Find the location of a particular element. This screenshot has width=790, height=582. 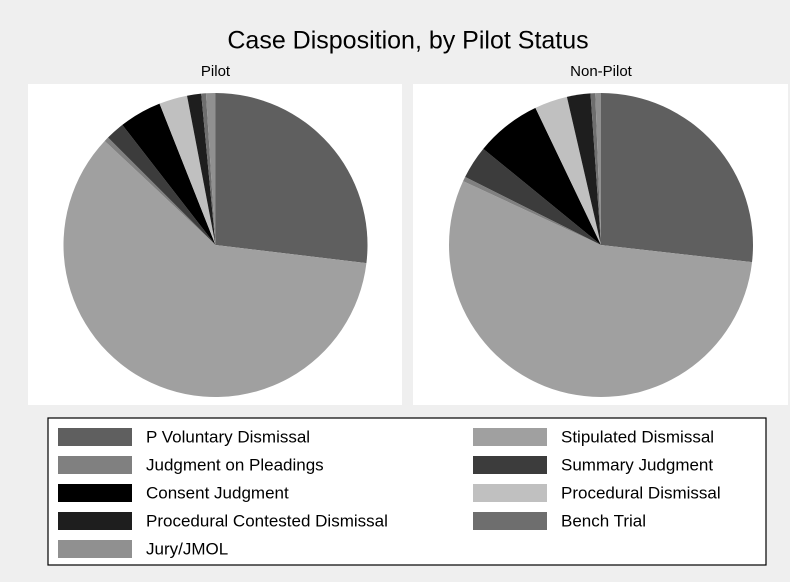

legend-label: Bench Trial is located at coordinates (603, 520).